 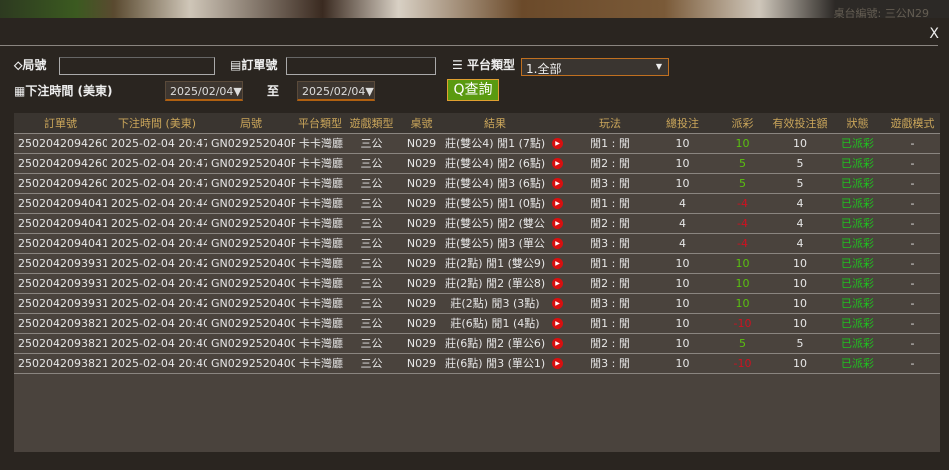 What do you see at coordinates (137, 66) in the screenshot?
I see `round-input` at bounding box center [137, 66].